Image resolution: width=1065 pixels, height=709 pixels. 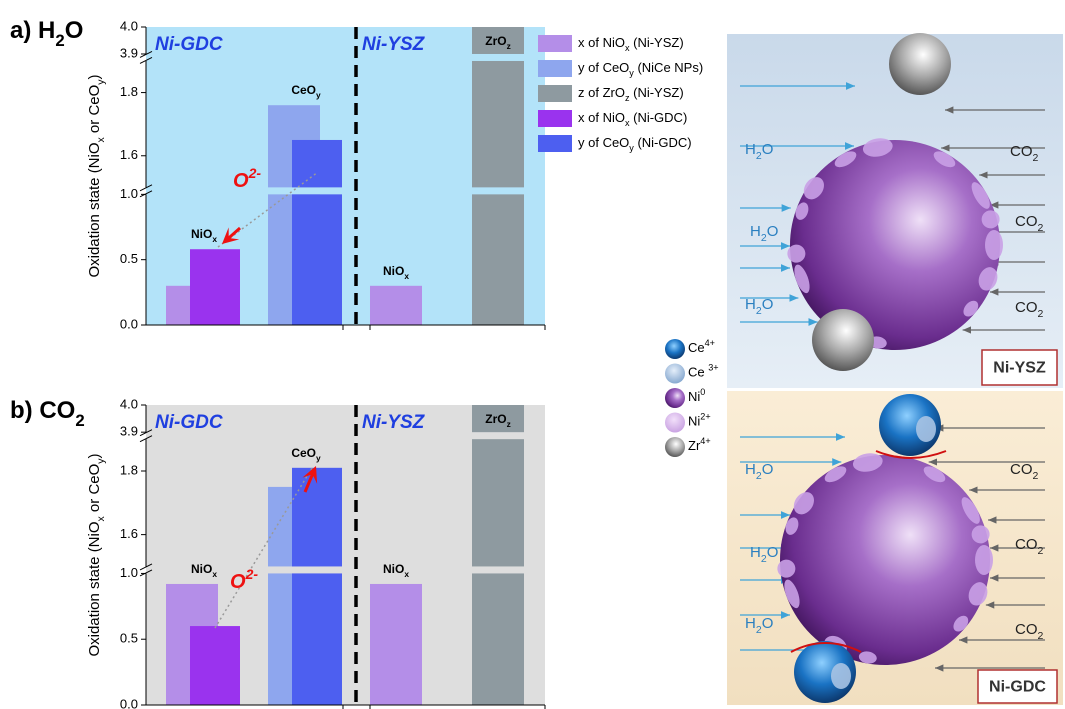 I want to click on species-label: Ni0, so click(x=696, y=395).